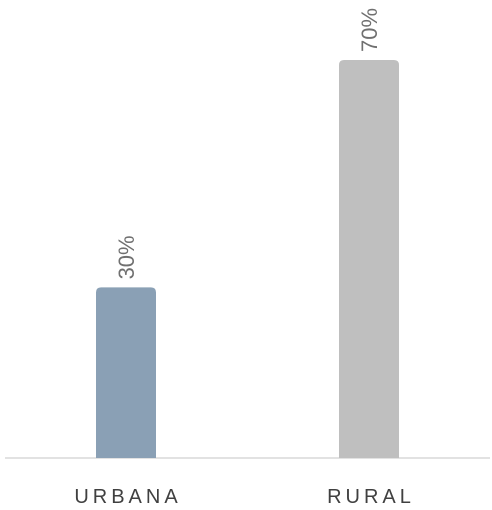  Describe the element at coordinates (371, 497) in the screenshot. I see `x-tick-label: RURAL` at that location.